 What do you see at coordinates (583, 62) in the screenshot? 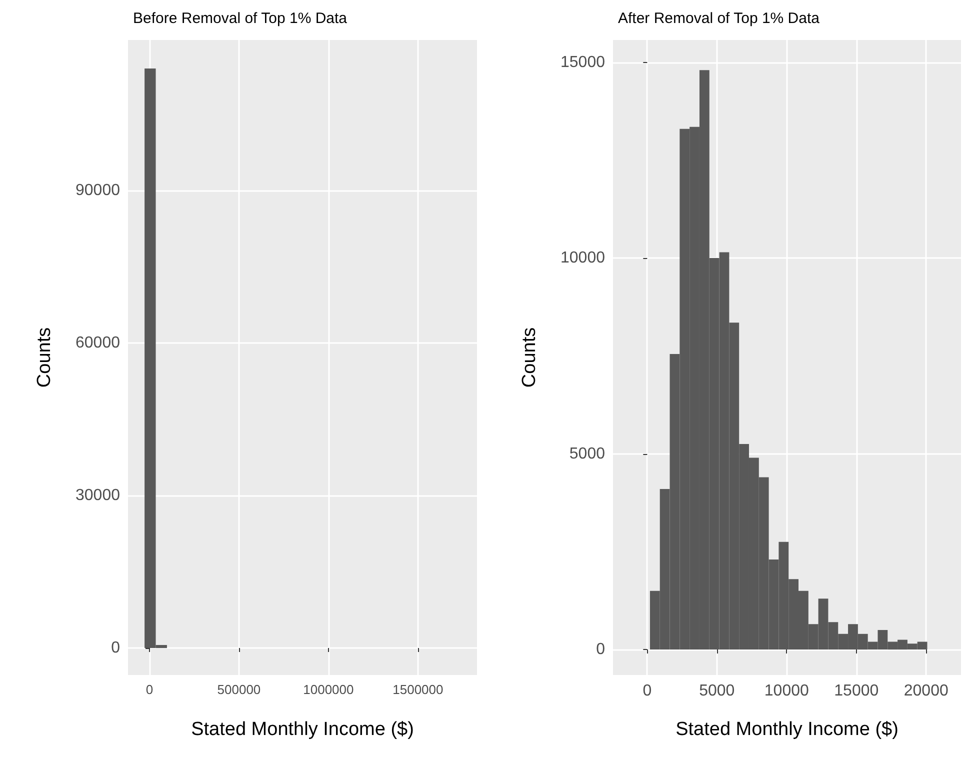
I see `y-tick-label: 15000` at bounding box center [583, 62].